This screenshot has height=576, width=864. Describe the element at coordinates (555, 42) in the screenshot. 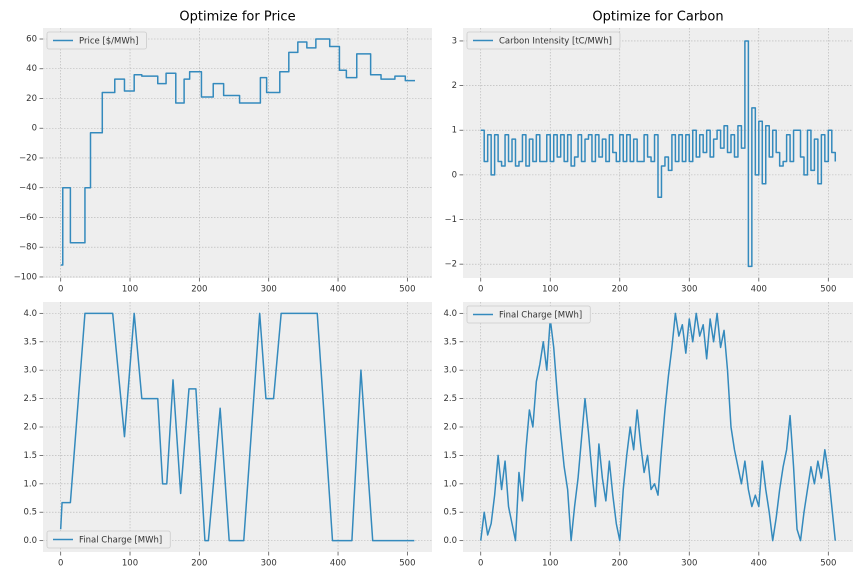

I see `legend-label: Carbon Intensity [tC/MWh]` at that location.